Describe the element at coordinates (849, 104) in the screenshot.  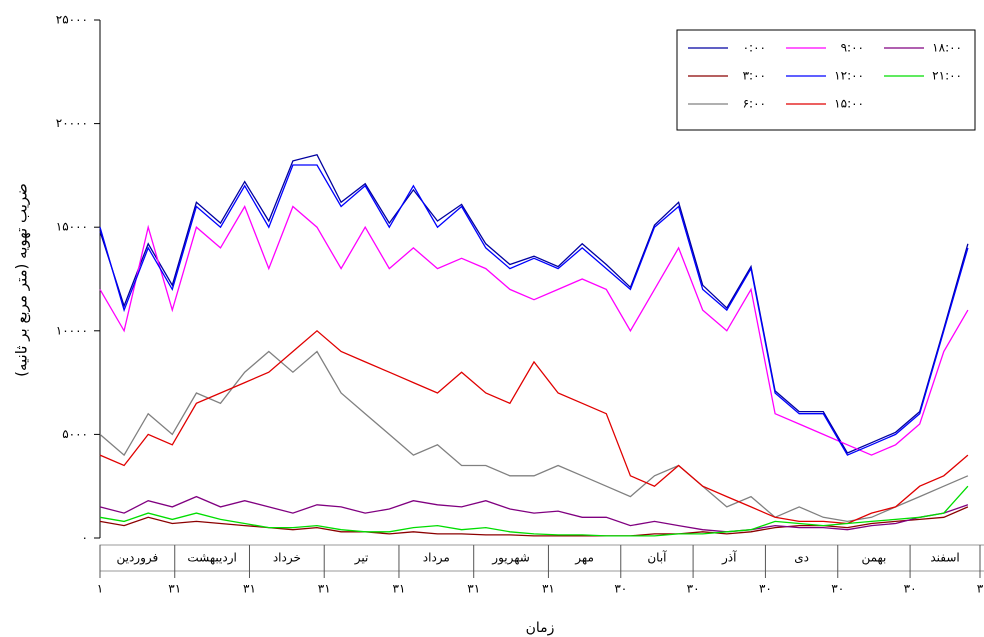
I see `legend-label: ۱۵:۰۰` at that location.